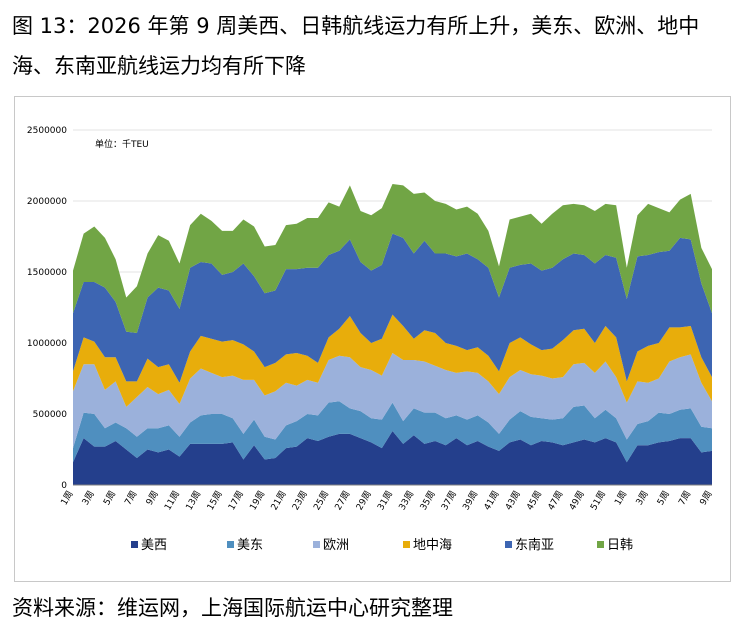  I want to click on unit-label: 单位：千TEU, so click(122, 144).